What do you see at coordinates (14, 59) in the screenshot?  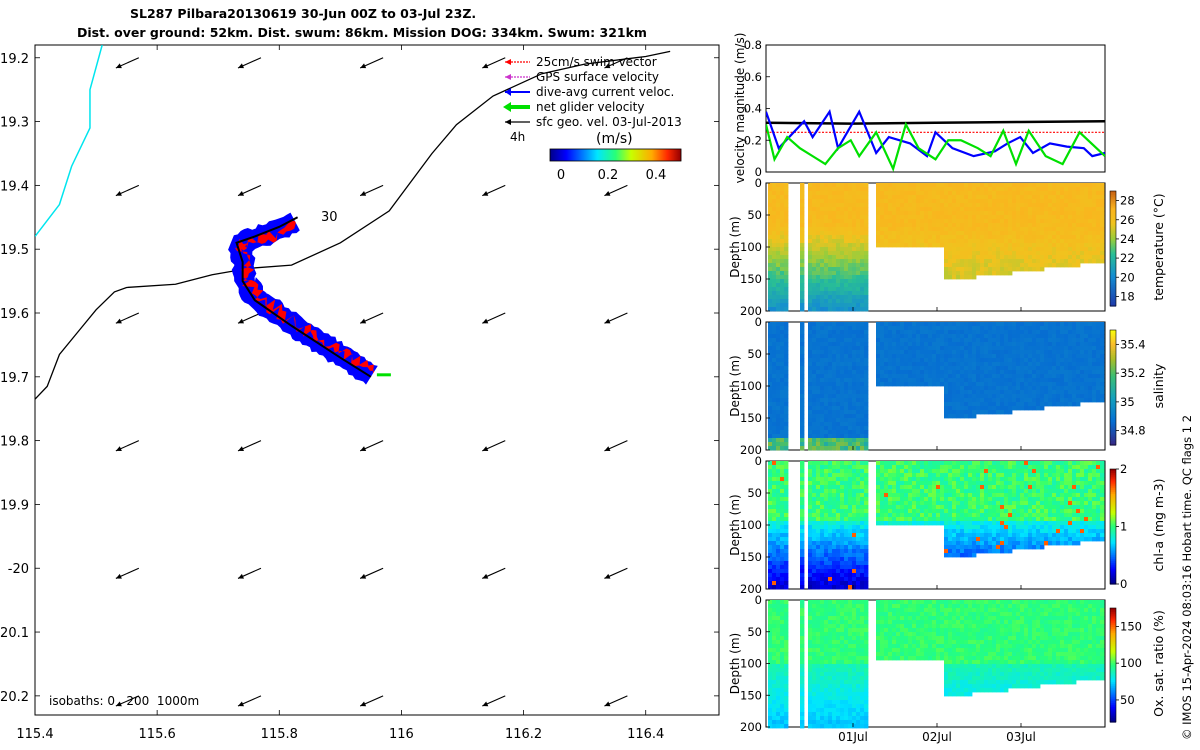 I see `map-y-tick-label: 19.2` at bounding box center [14, 59].